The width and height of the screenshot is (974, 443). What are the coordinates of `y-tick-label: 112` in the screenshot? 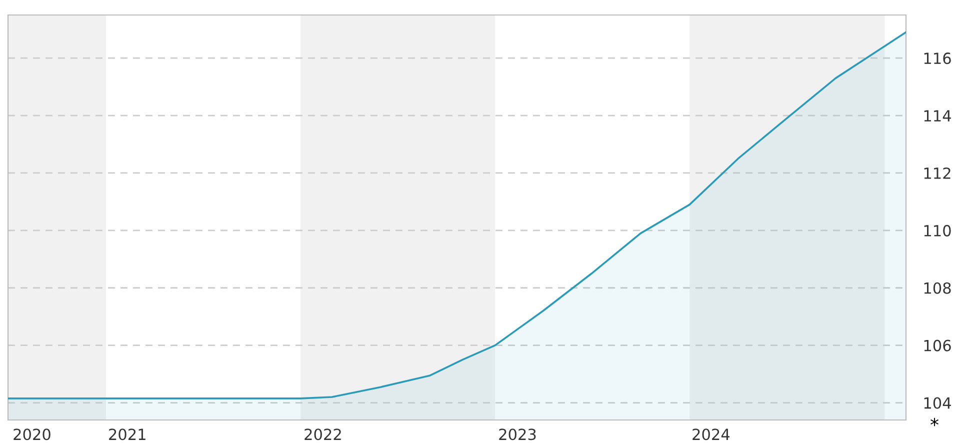 It's located at (937, 173).